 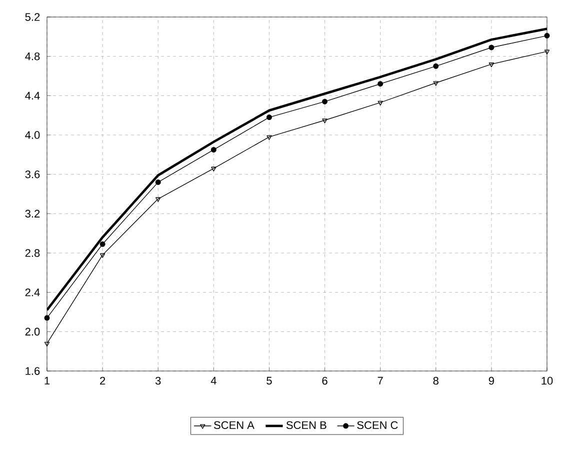 I want to click on x-tick-label: 6, so click(x=325, y=380).